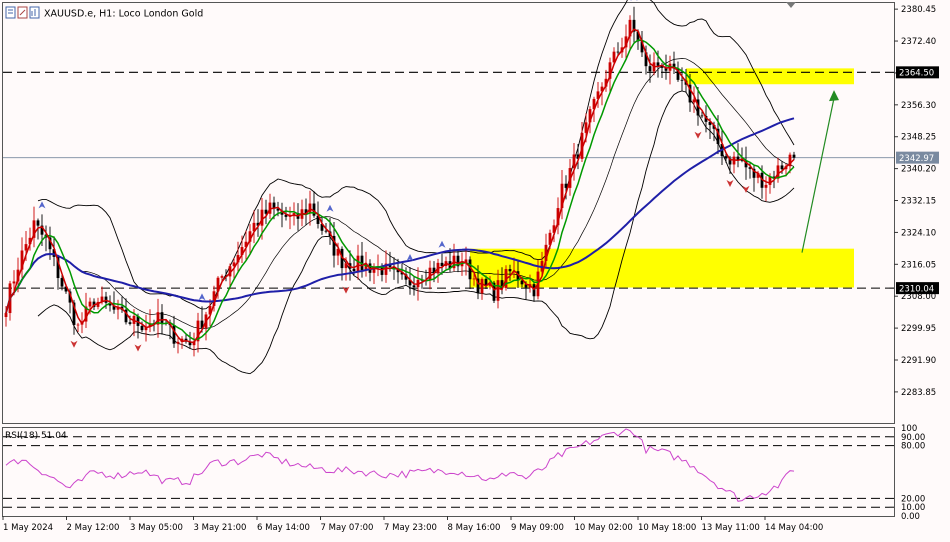 The width and height of the screenshot is (950, 542). Describe the element at coordinates (918, 106) in the screenshot. I see `price-tick-label: 2356.30` at that location.